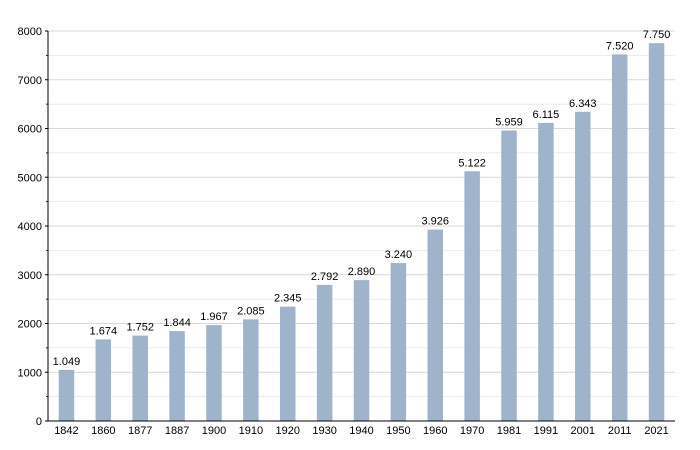 The image size is (700, 450). I want to click on y-tick-label: 6000, so click(30, 130).